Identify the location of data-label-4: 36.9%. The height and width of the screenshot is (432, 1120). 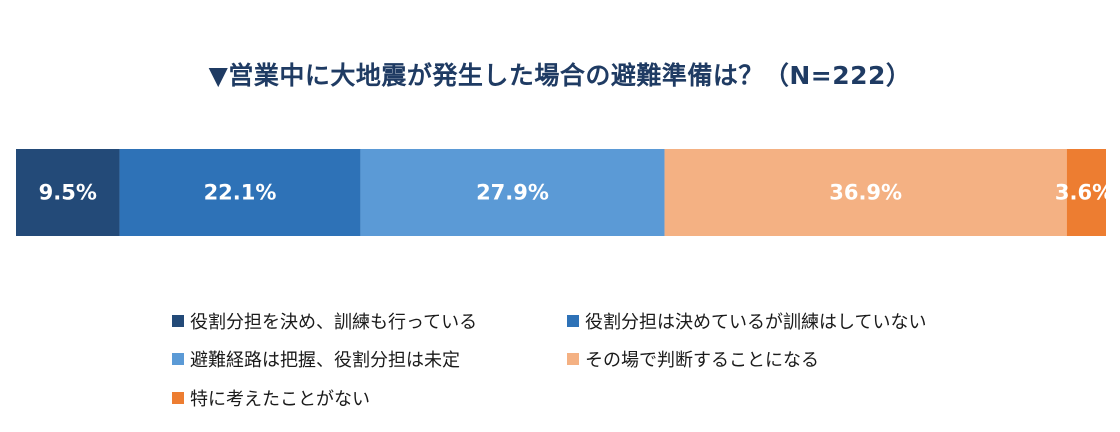
(865, 193).